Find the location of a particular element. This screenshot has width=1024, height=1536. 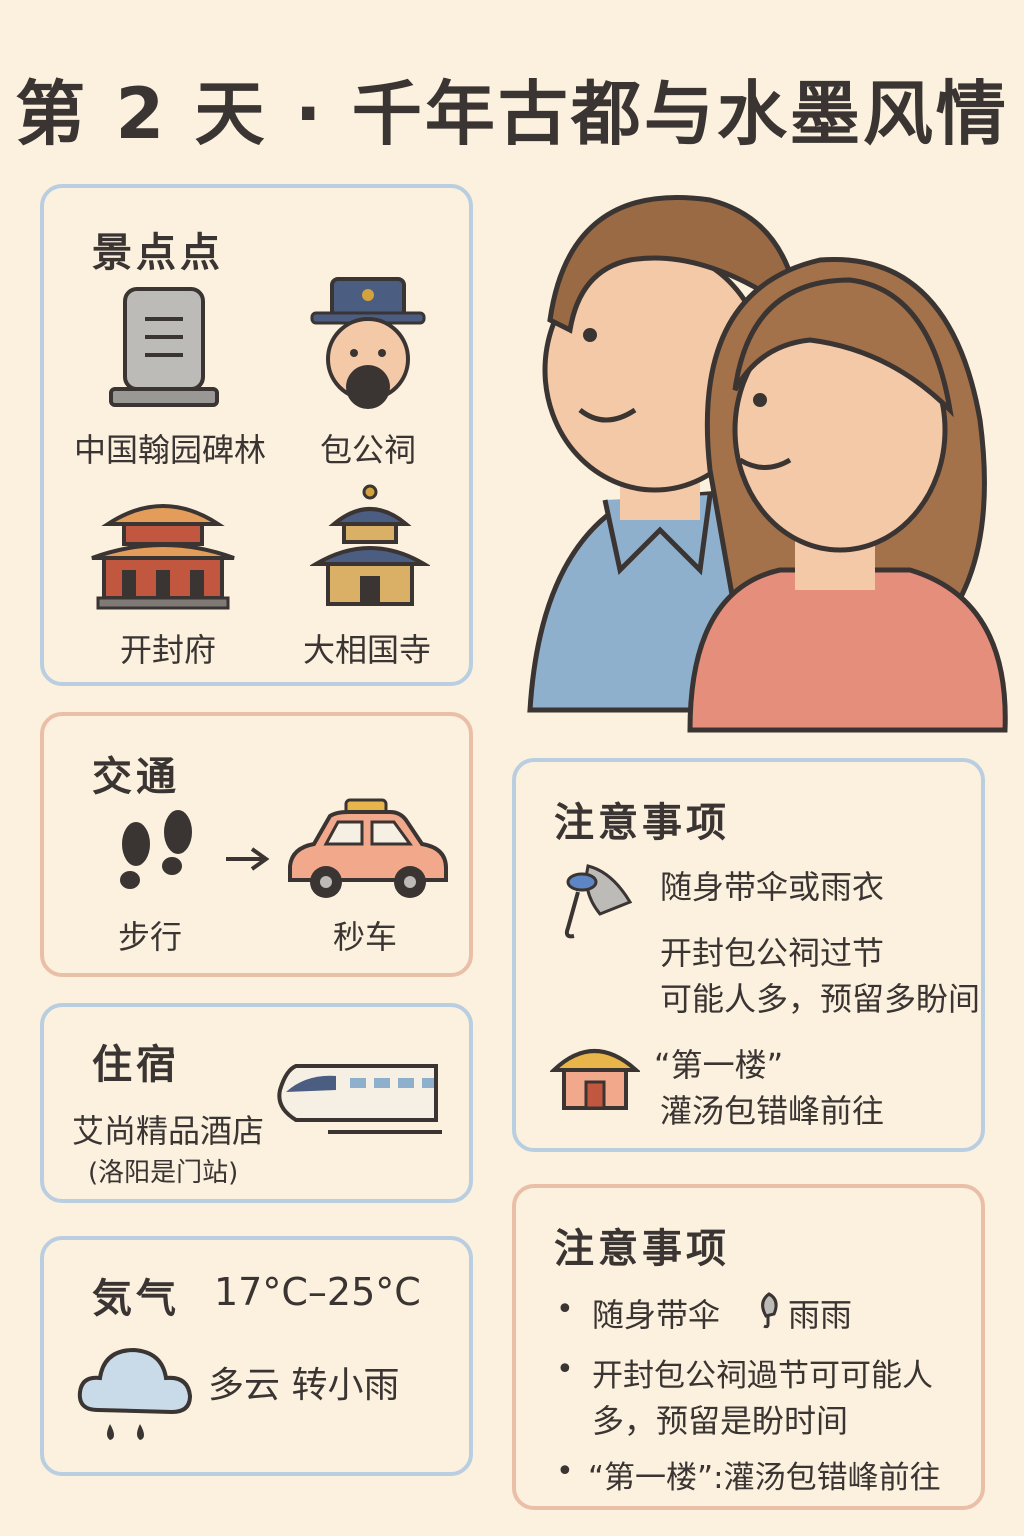

attractions-heading: 景点点 is located at coordinates (158, 253).